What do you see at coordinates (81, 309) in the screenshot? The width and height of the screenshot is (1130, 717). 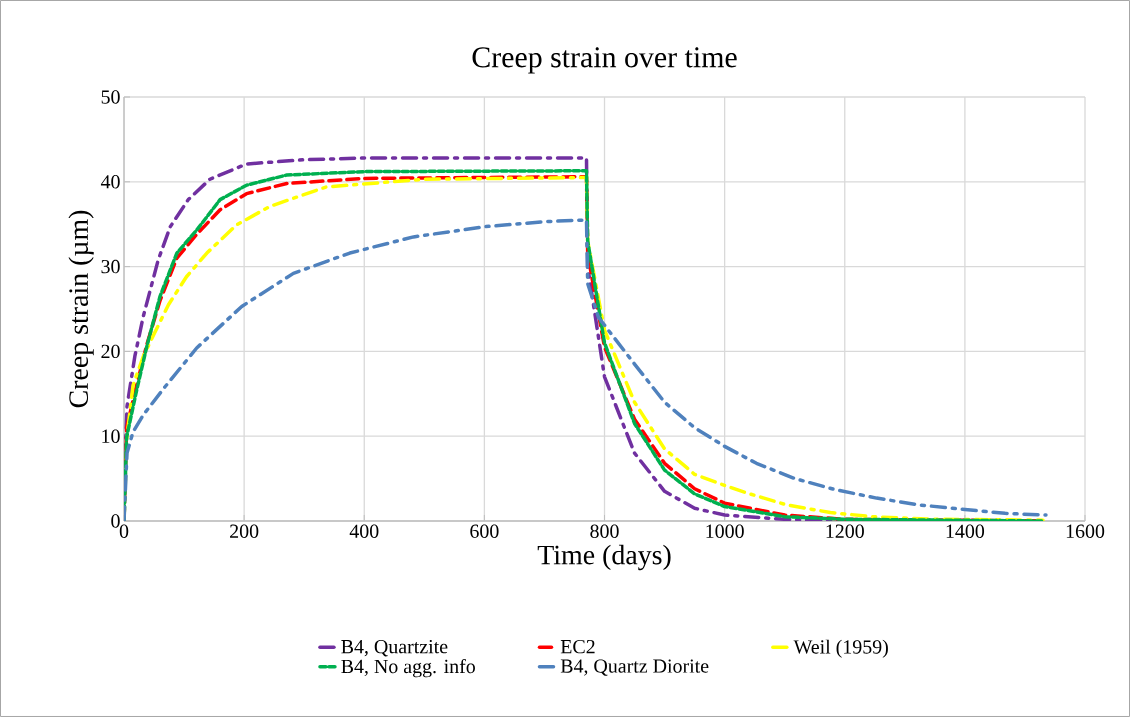 I see `y-axis-title: Creep strain (µm)` at bounding box center [81, 309].